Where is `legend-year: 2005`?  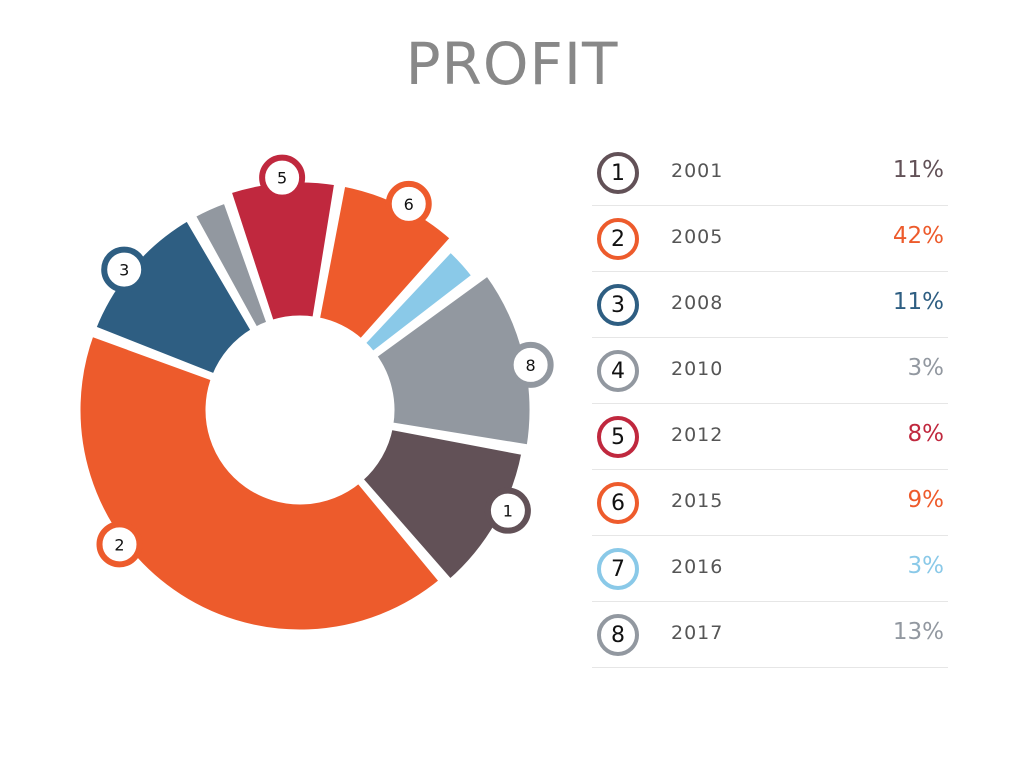 legend-year: 2005 is located at coordinates (697, 237).